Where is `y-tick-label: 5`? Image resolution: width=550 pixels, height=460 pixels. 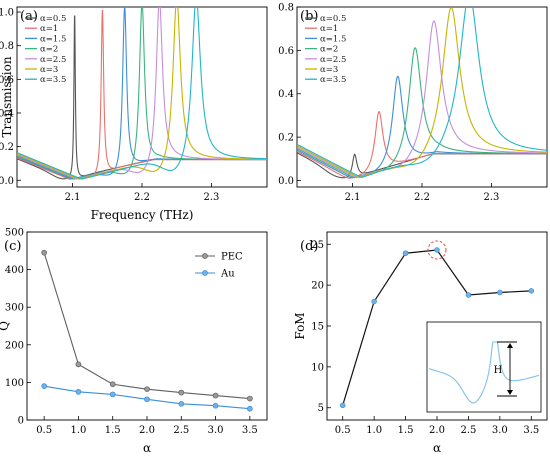 y-tick-label: 5 is located at coordinates (321, 408).